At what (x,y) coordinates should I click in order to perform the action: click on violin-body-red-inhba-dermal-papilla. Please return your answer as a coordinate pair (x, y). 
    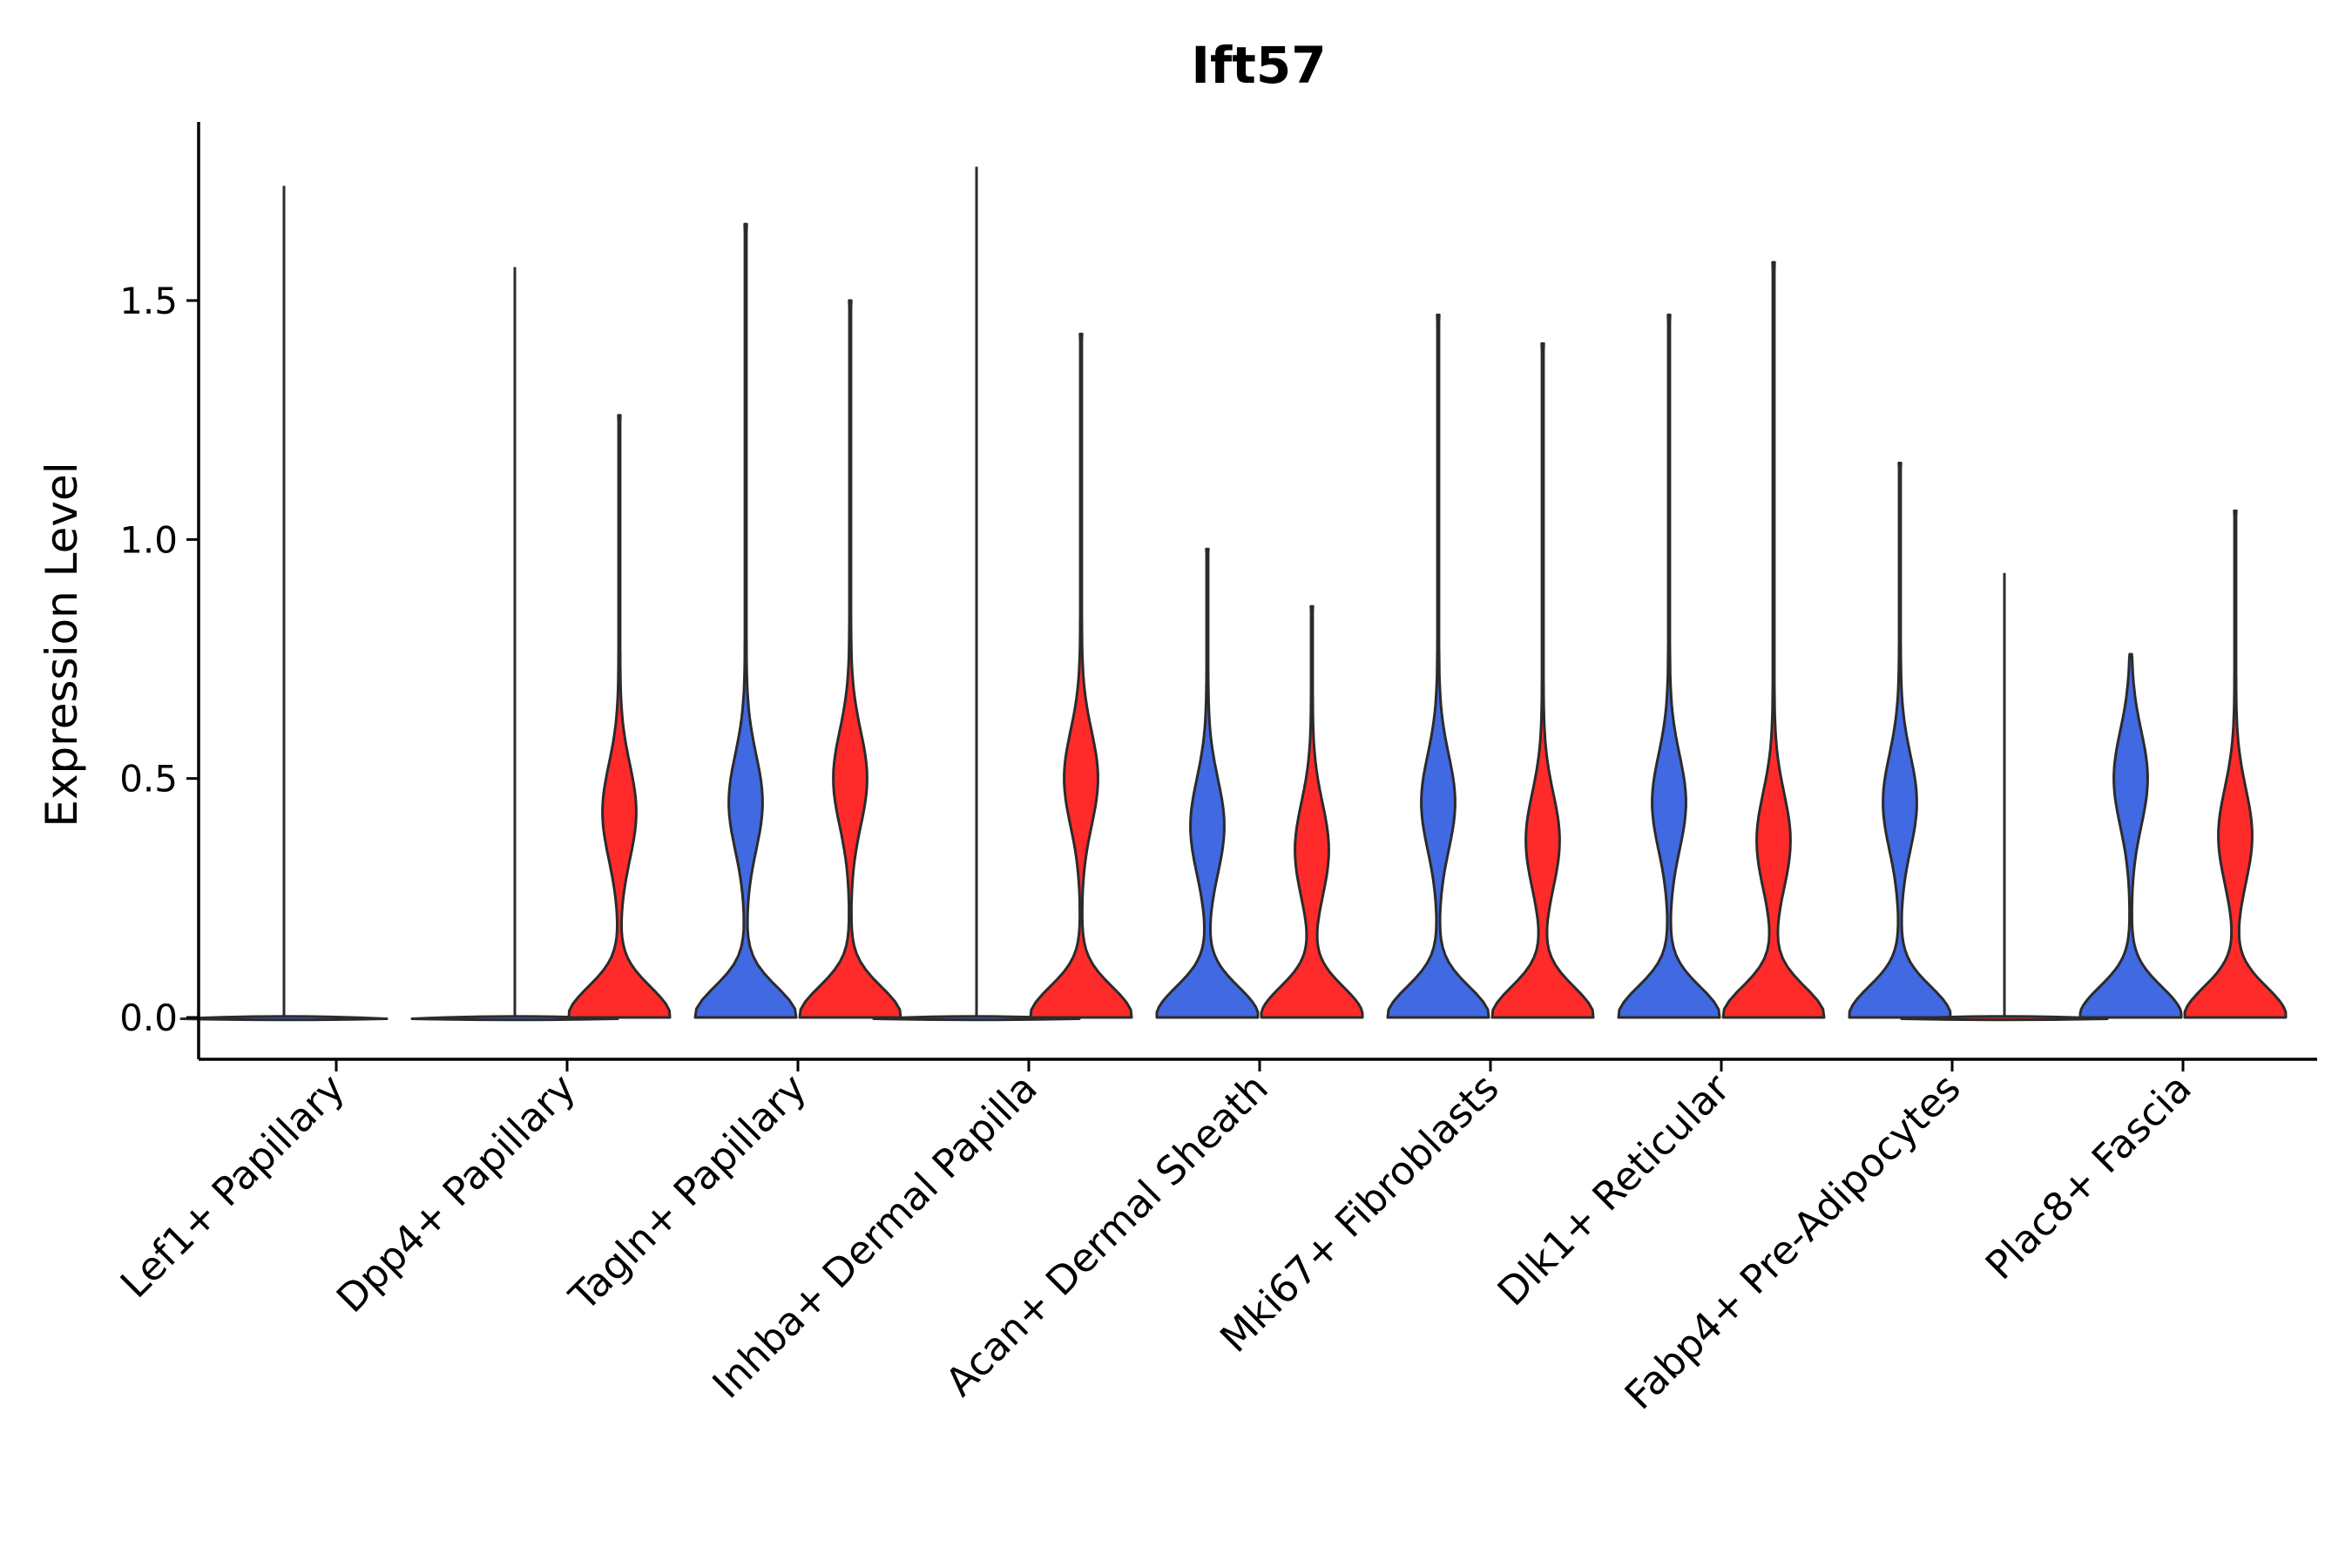
    Looking at the image, I should click on (1081, 675).